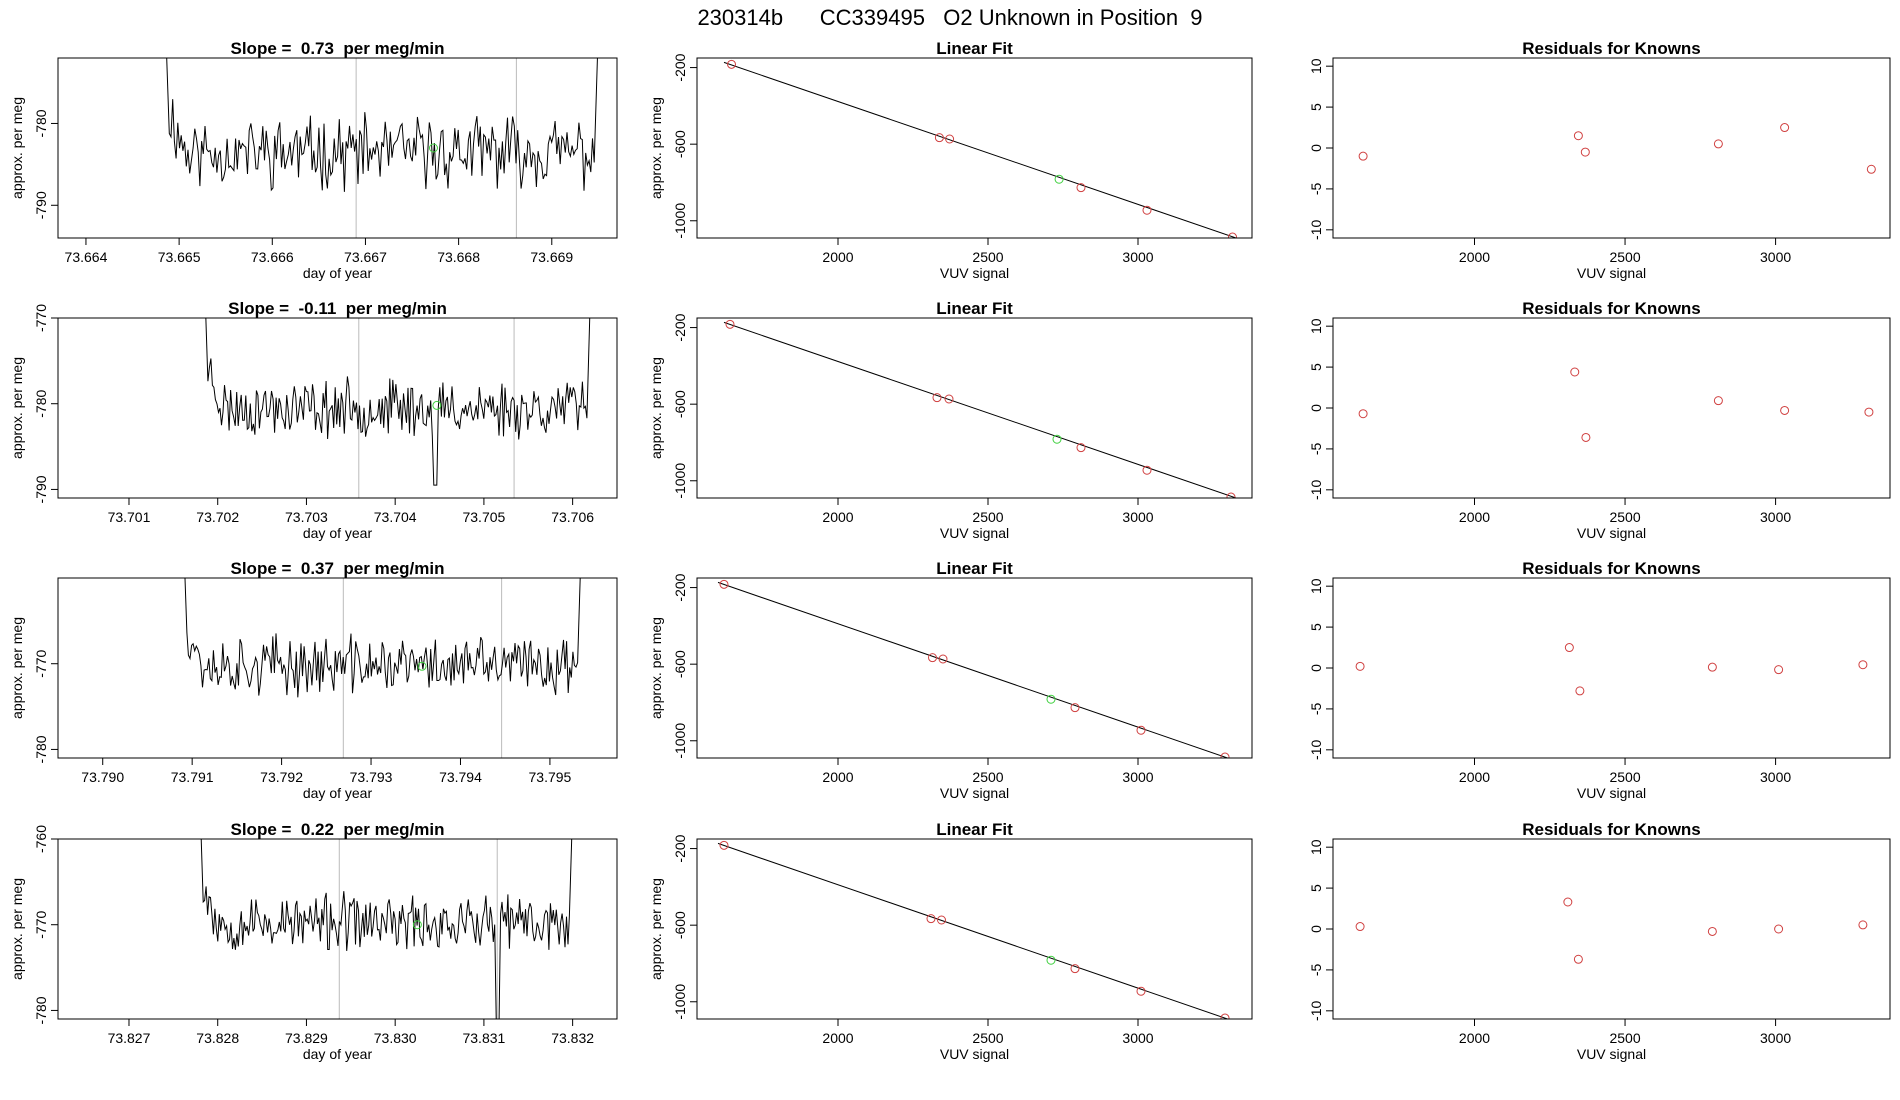  What do you see at coordinates (41, 663) in the screenshot?
I see `y-tick-label: -770` at bounding box center [41, 663].